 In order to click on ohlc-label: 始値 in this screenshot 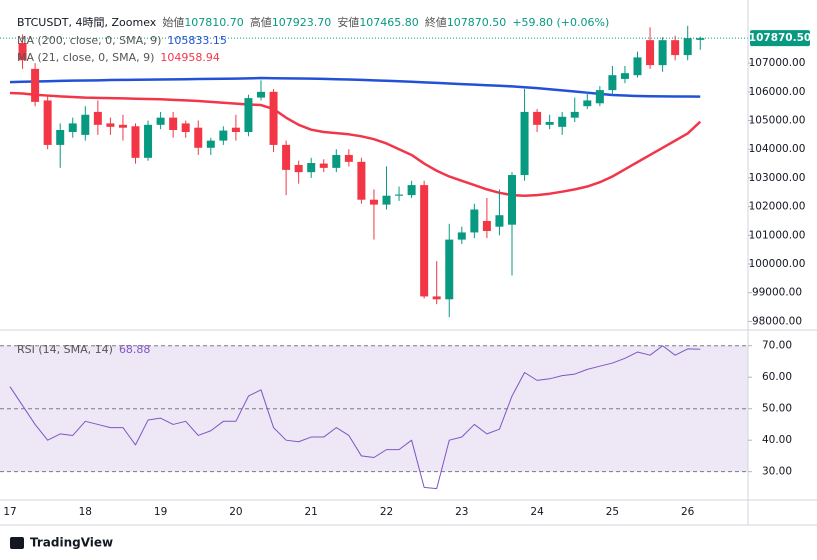, I will do `click(173, 22)`.